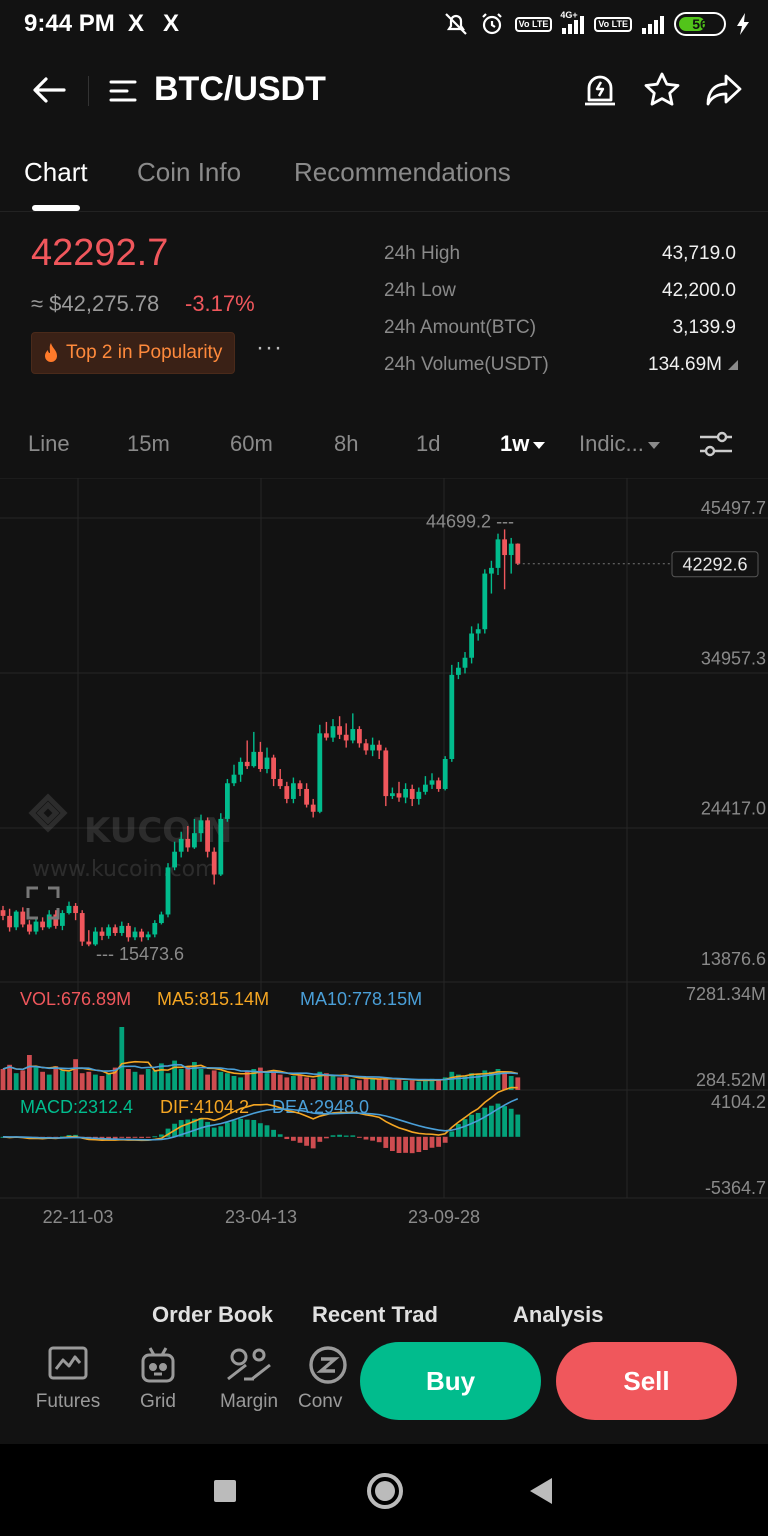  Describe the element at coordinates (491, 24) in the screenshot. I see `alarm-icon` at that location.